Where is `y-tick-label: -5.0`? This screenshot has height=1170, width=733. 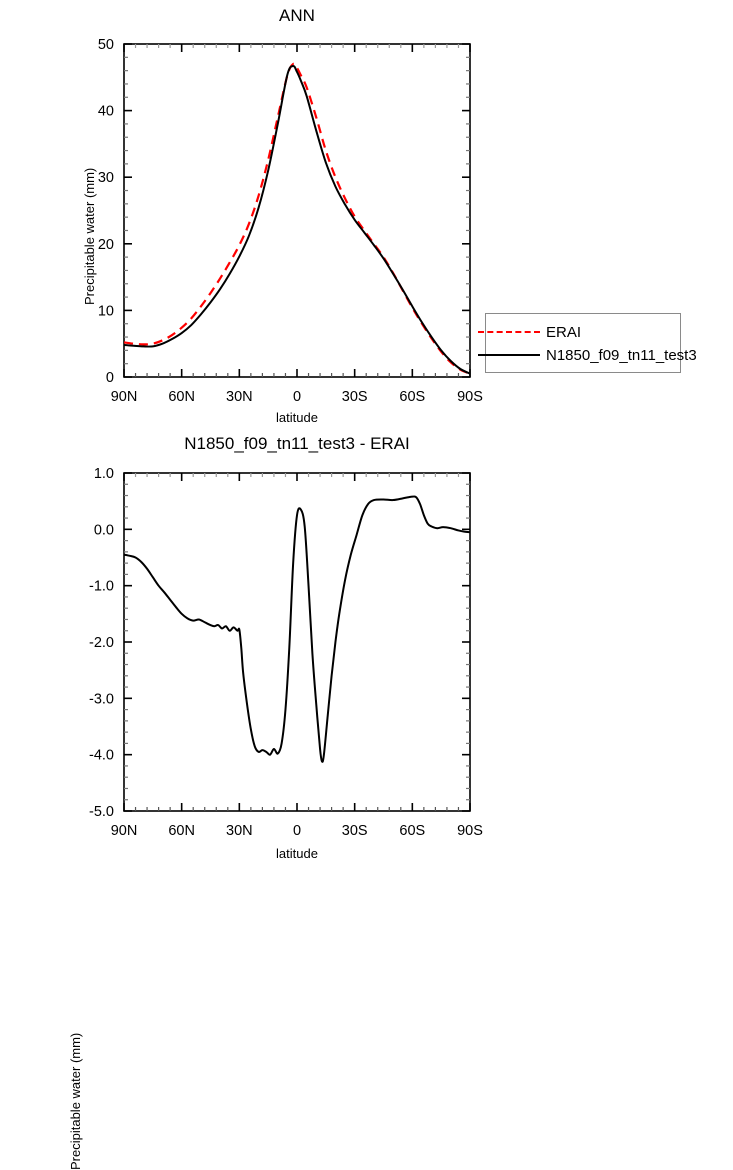 y-tick-label: -5.0 is located at coordinates (101, 812).